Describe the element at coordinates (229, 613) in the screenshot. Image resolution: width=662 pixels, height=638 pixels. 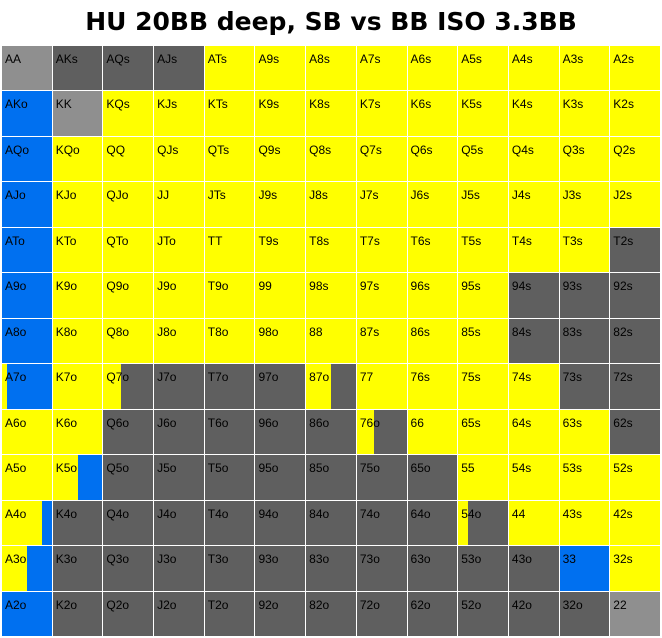
I see `hand-cell: T2o` at that location.